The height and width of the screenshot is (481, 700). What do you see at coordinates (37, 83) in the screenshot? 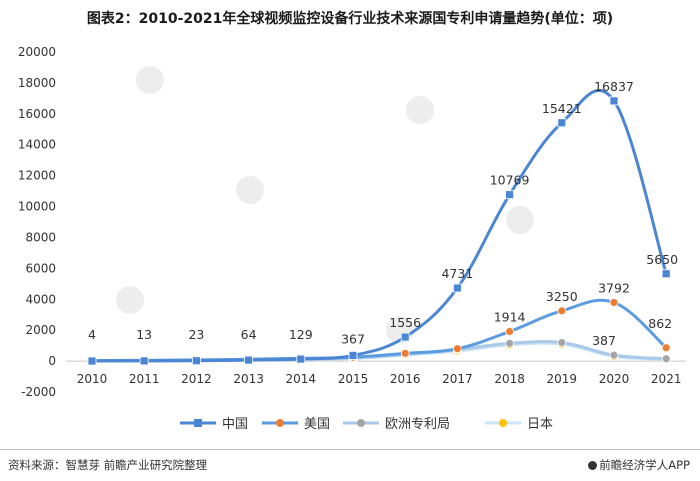
I see `y-tick-label: 18000` at bounding box center [37, 83].